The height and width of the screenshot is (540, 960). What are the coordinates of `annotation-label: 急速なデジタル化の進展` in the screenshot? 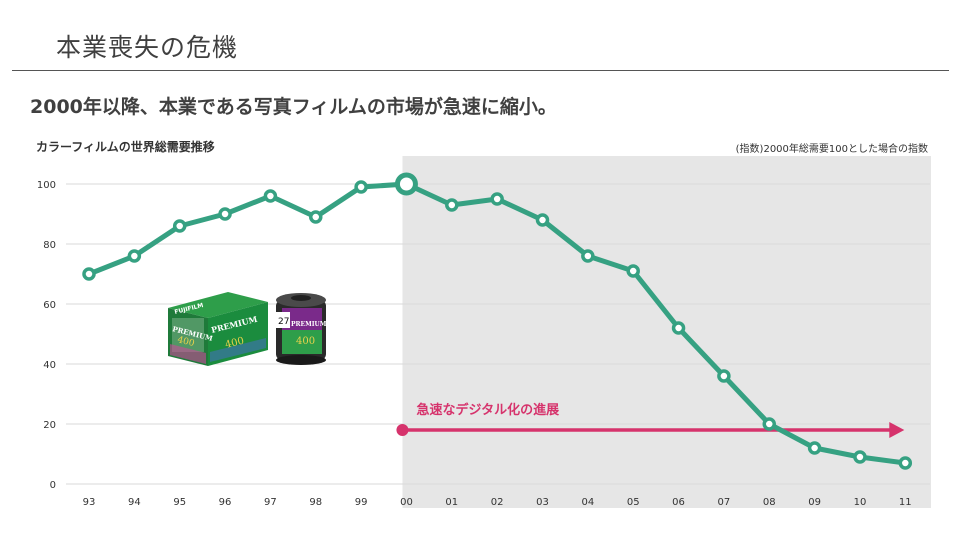 It's located at (488, 410).